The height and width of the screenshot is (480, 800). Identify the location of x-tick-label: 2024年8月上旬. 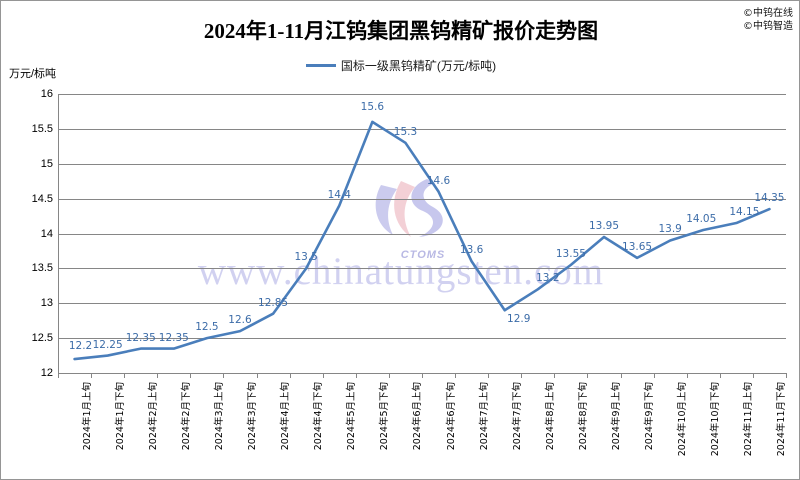
(550, 416).